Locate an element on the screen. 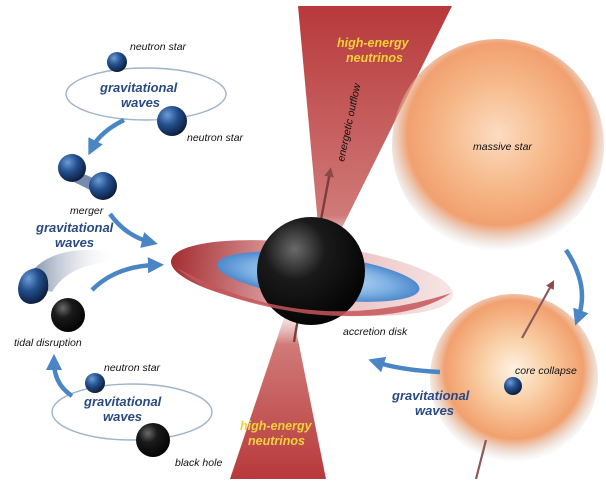 This screenshot has height=484, width=606. label-gw-mid-2: waves is located at coordinates (74, 242).